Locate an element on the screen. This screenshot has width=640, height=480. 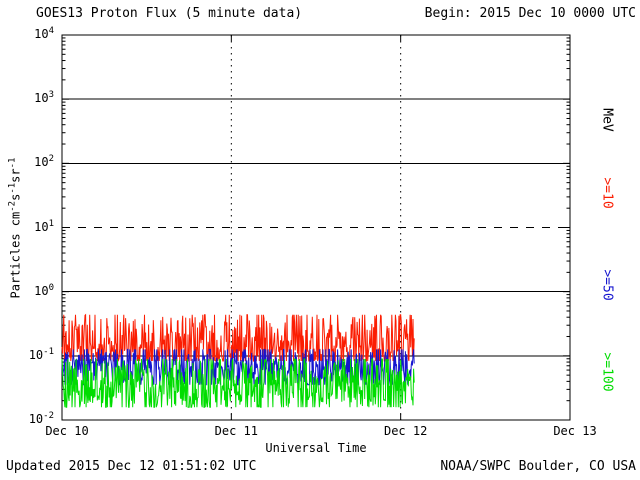
series-label-ge100-mev: >=100 is located at coordinates (607, 372).